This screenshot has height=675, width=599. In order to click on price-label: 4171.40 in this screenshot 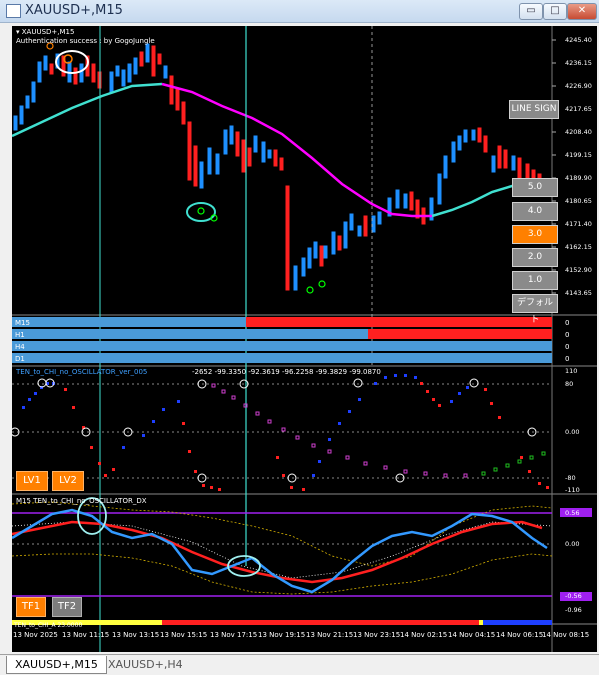, I will do `click(578, 224)`.